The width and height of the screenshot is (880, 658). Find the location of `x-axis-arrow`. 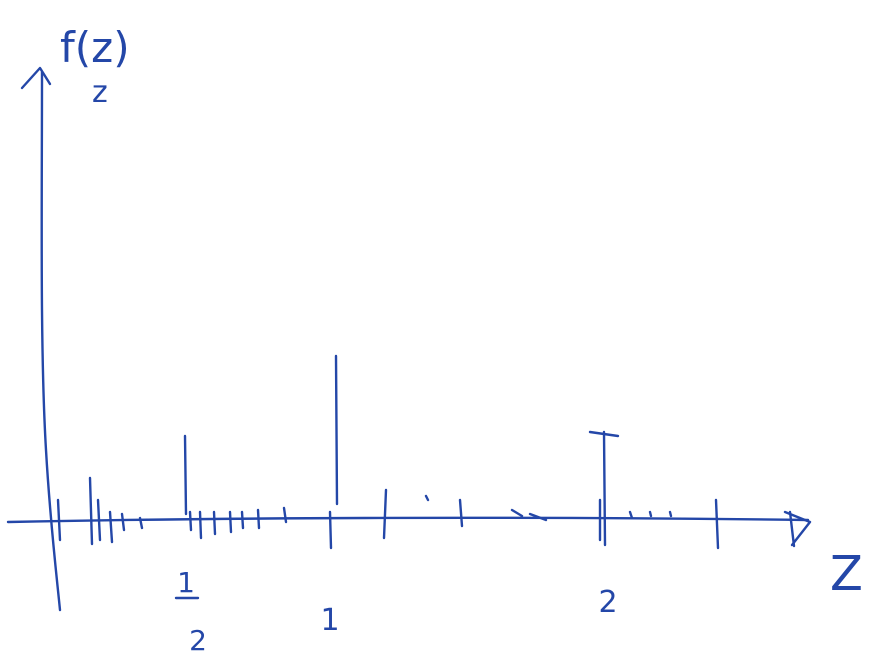

x-axis-arrow is located at coordinates (797, 528).